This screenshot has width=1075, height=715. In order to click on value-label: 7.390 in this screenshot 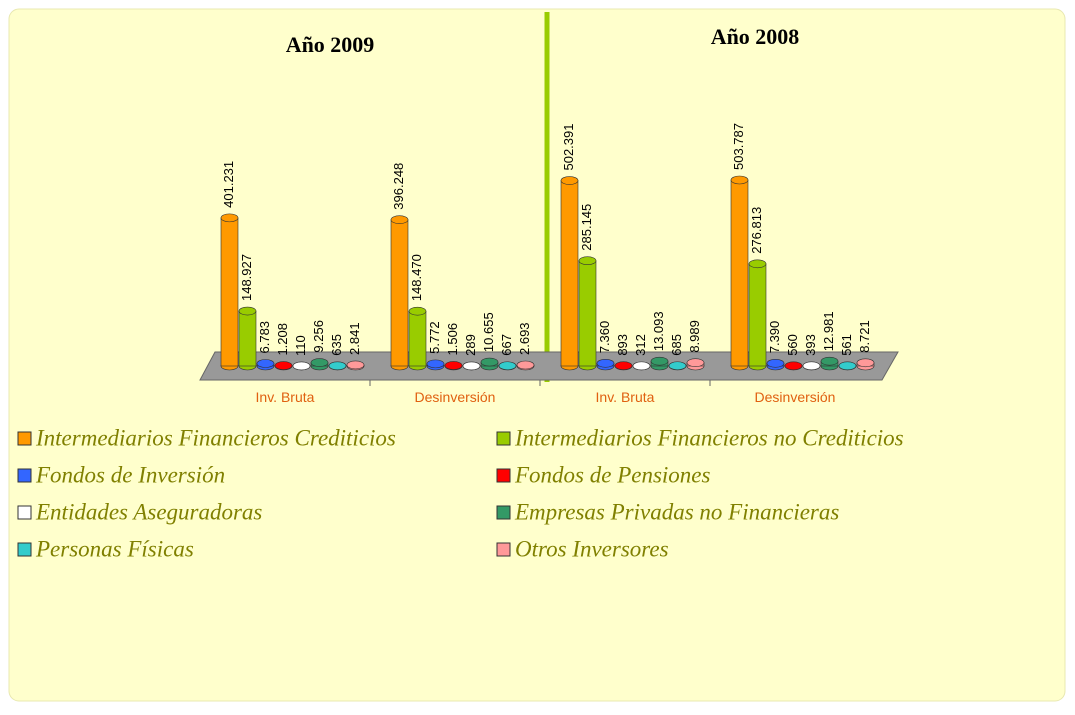, I will do `click(774, 337)`.